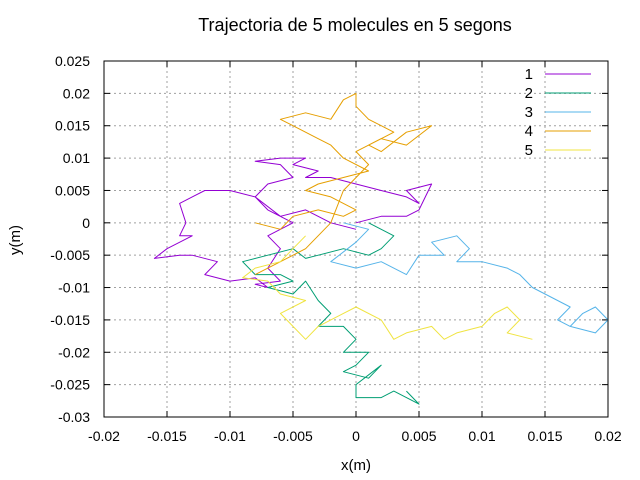  I want to click on series-5-line, so click(387, 287).